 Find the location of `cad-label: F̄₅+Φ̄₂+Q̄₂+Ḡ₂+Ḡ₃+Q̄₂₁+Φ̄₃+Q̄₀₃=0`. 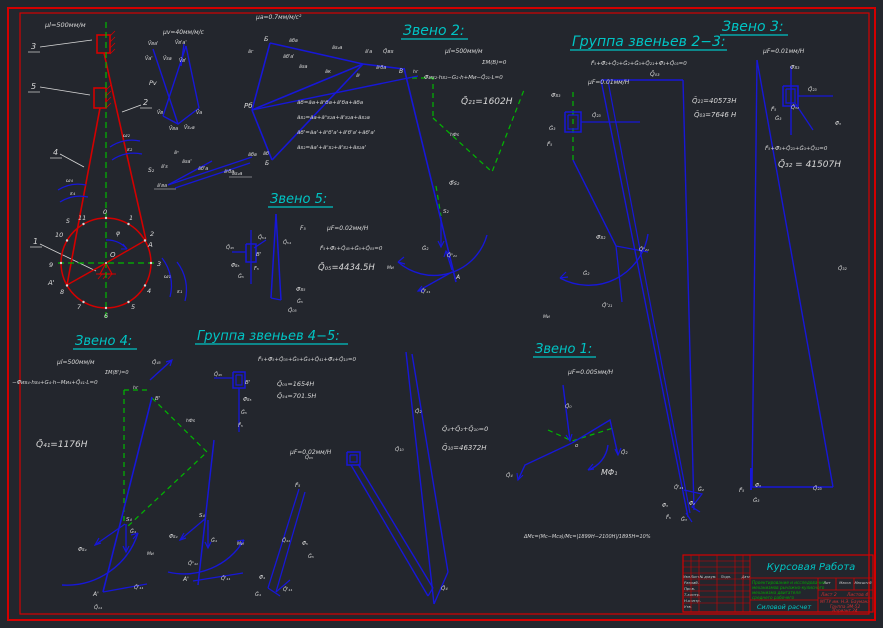

cad-label: F̄₅+Φ̄₂+Q̄₂+Ḡ₂+Ḡ₃+Q̄₂₁+Φ̄₃+Q̄₀₃=0 is located at coordinates (639, 63).